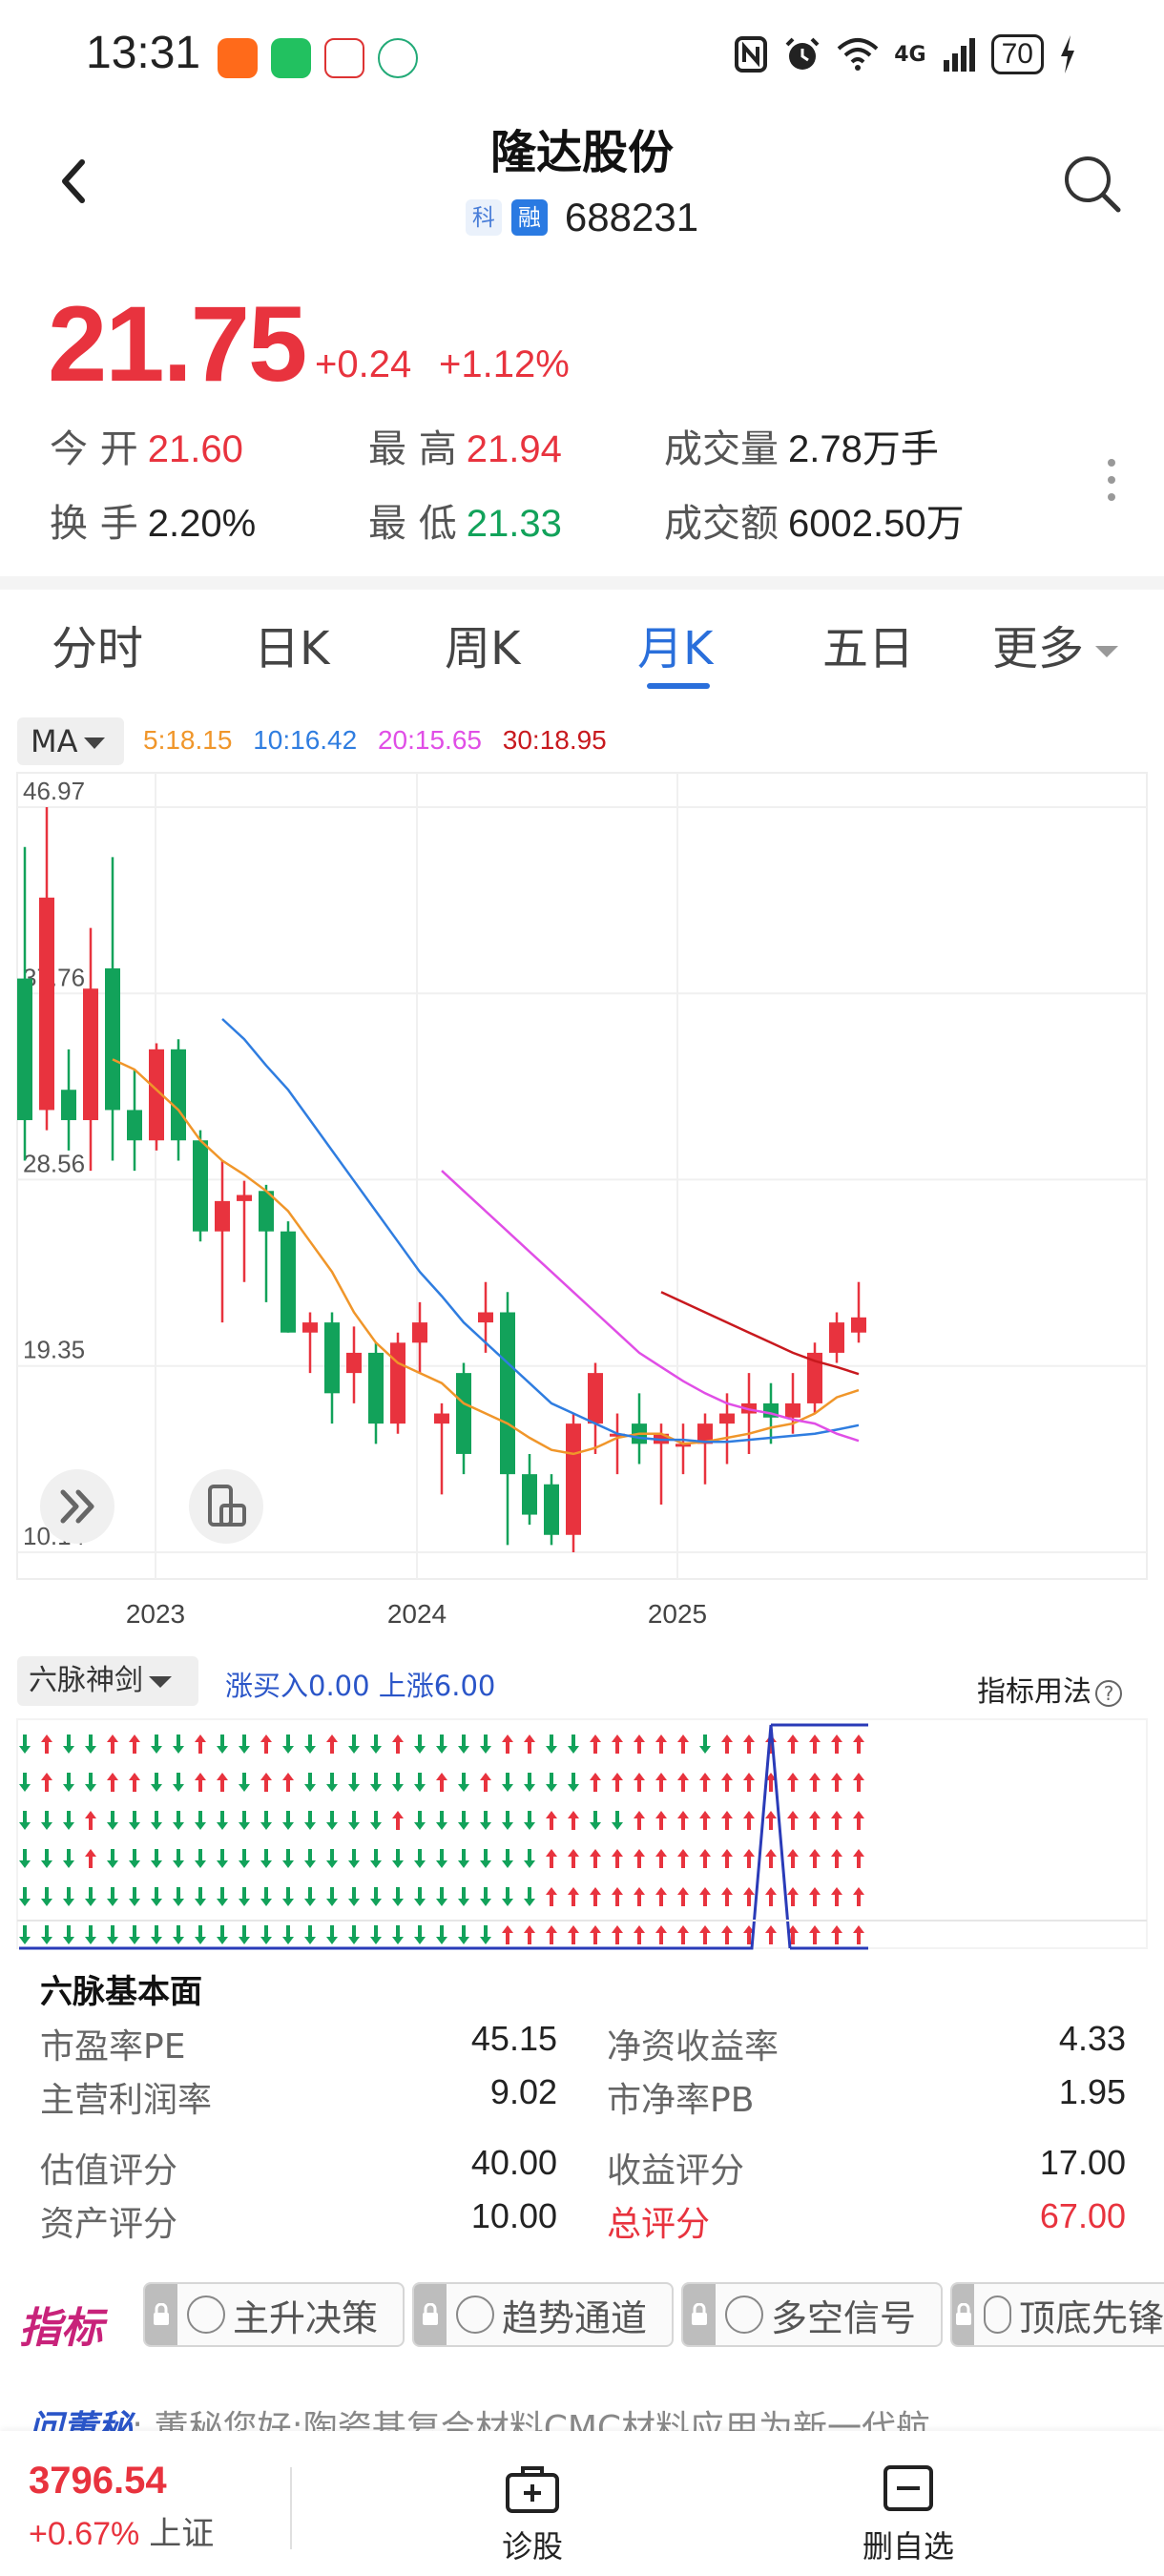  I want to click on signal-level-line, so click(820, 1836).